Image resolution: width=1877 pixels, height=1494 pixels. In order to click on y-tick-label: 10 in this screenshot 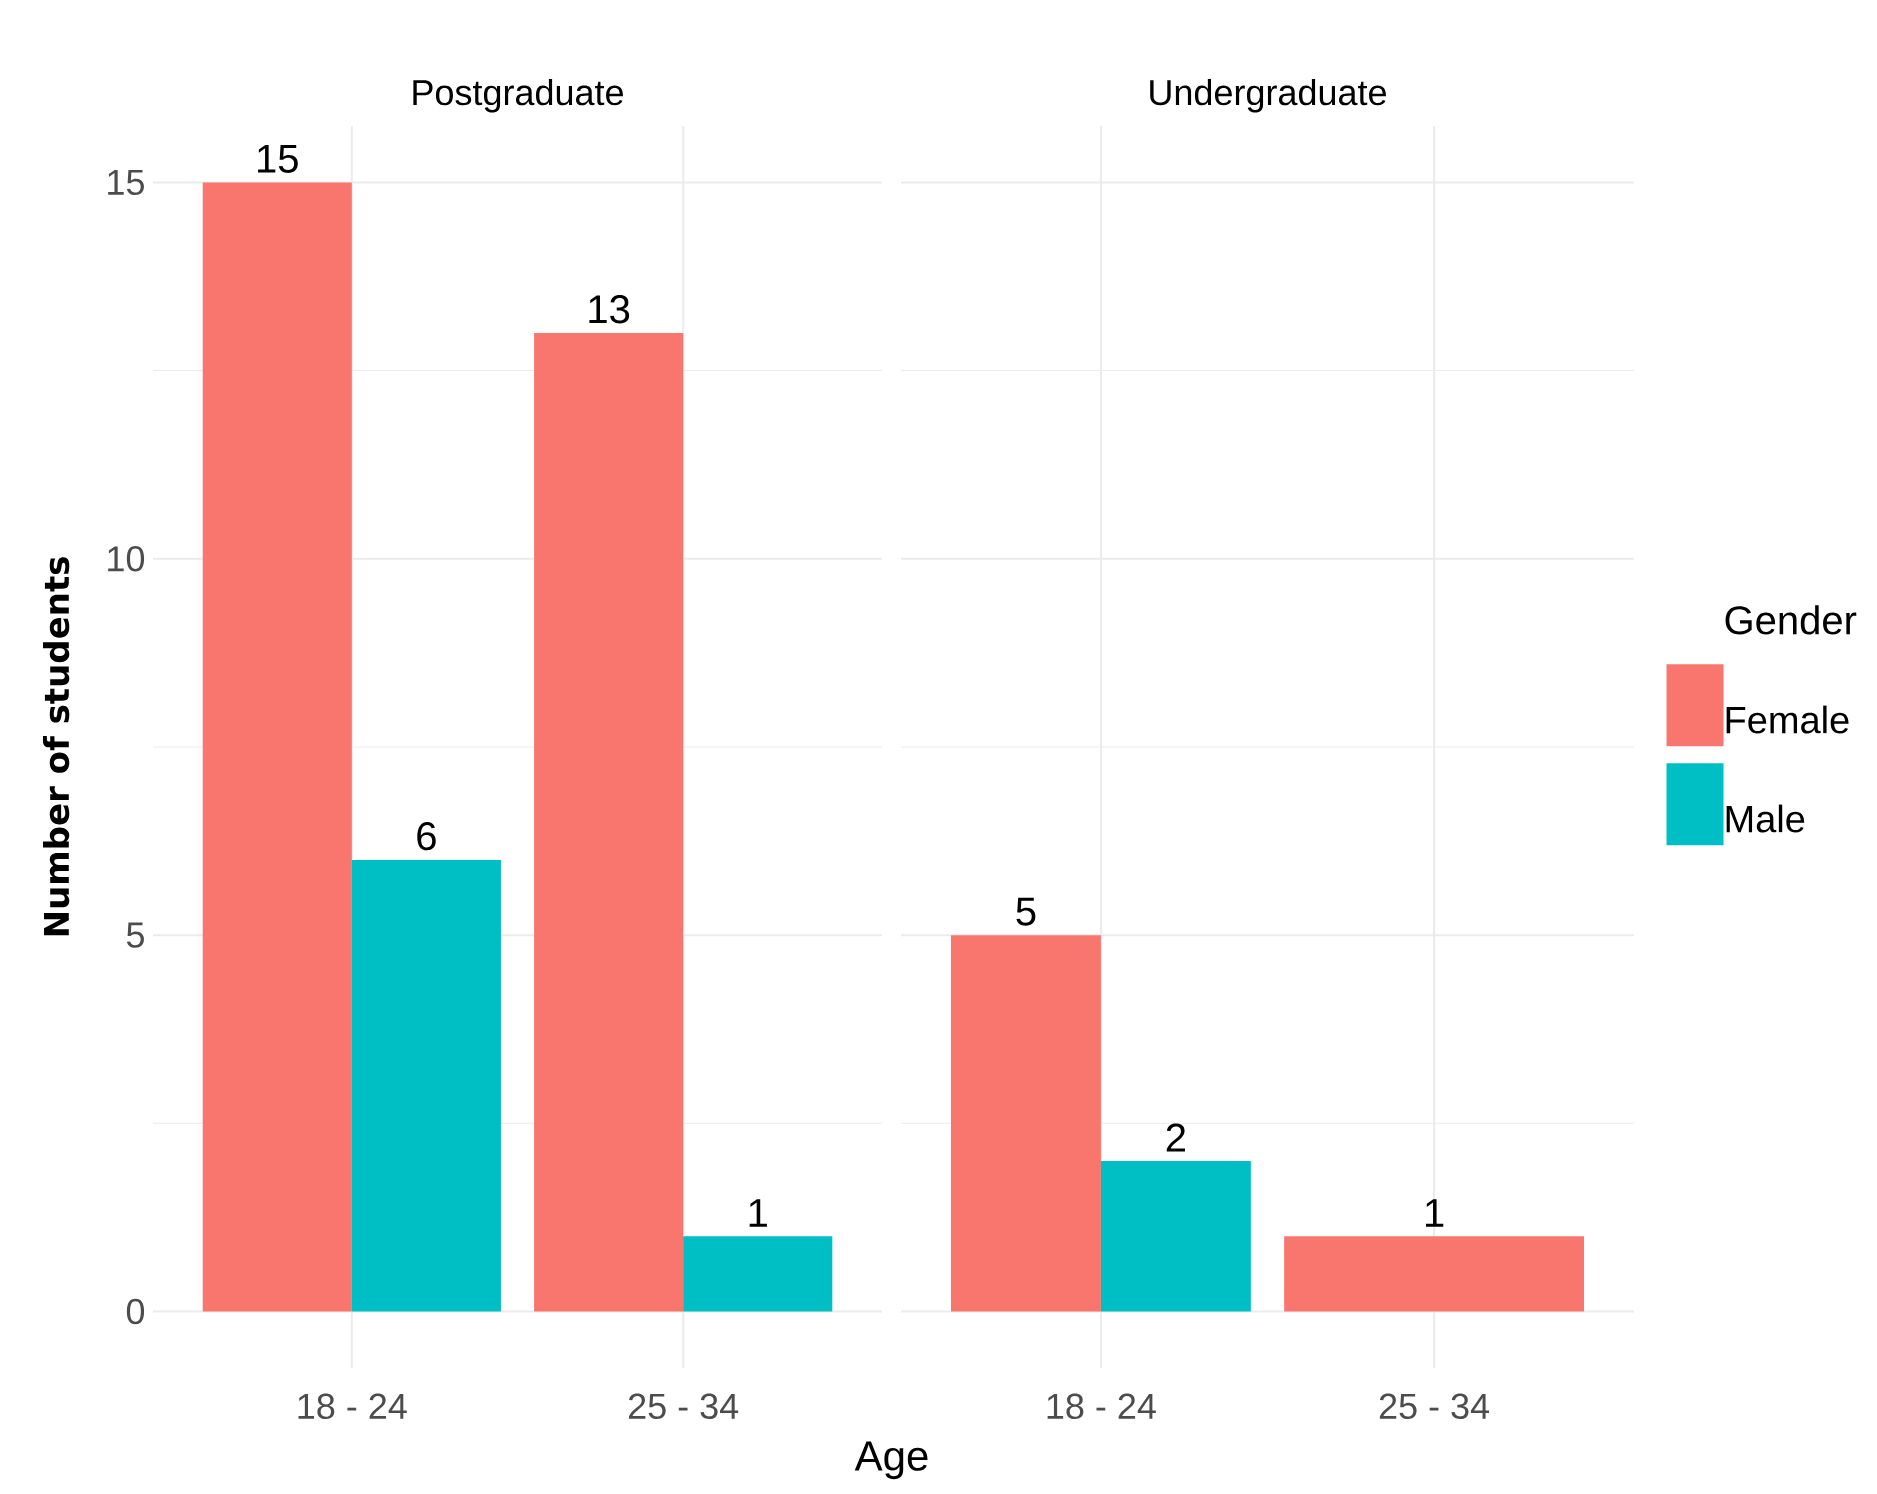, I will do `click(126, 559)`.